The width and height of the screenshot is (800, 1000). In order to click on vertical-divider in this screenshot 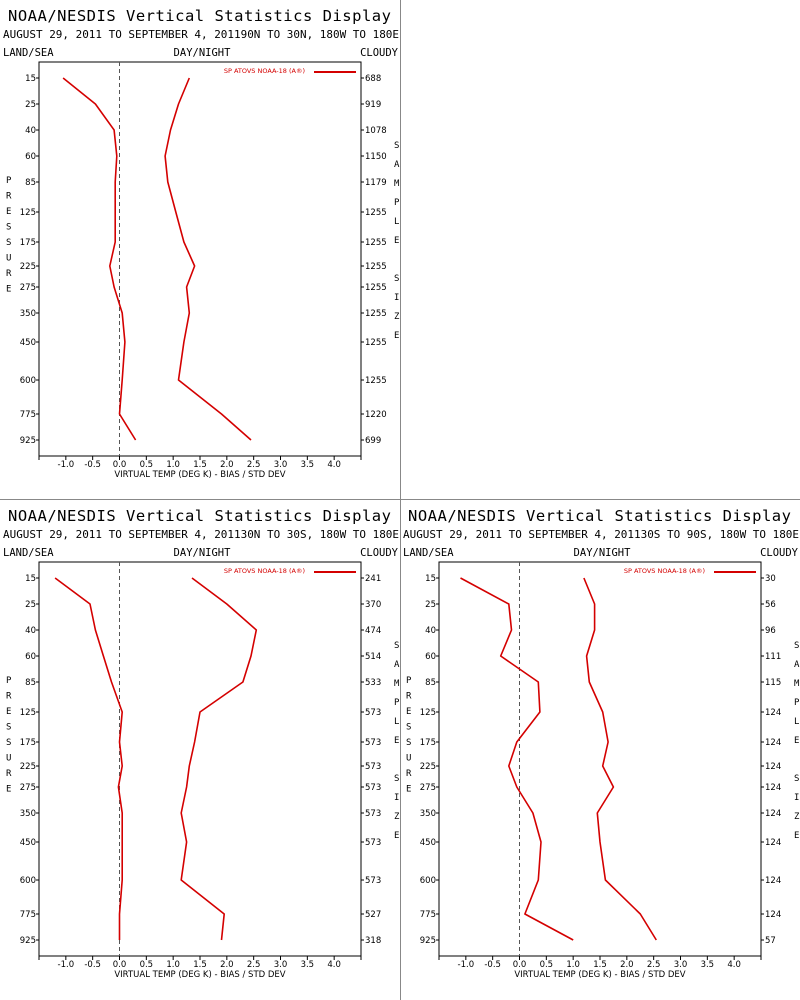, I will do `click(400, 500)`.